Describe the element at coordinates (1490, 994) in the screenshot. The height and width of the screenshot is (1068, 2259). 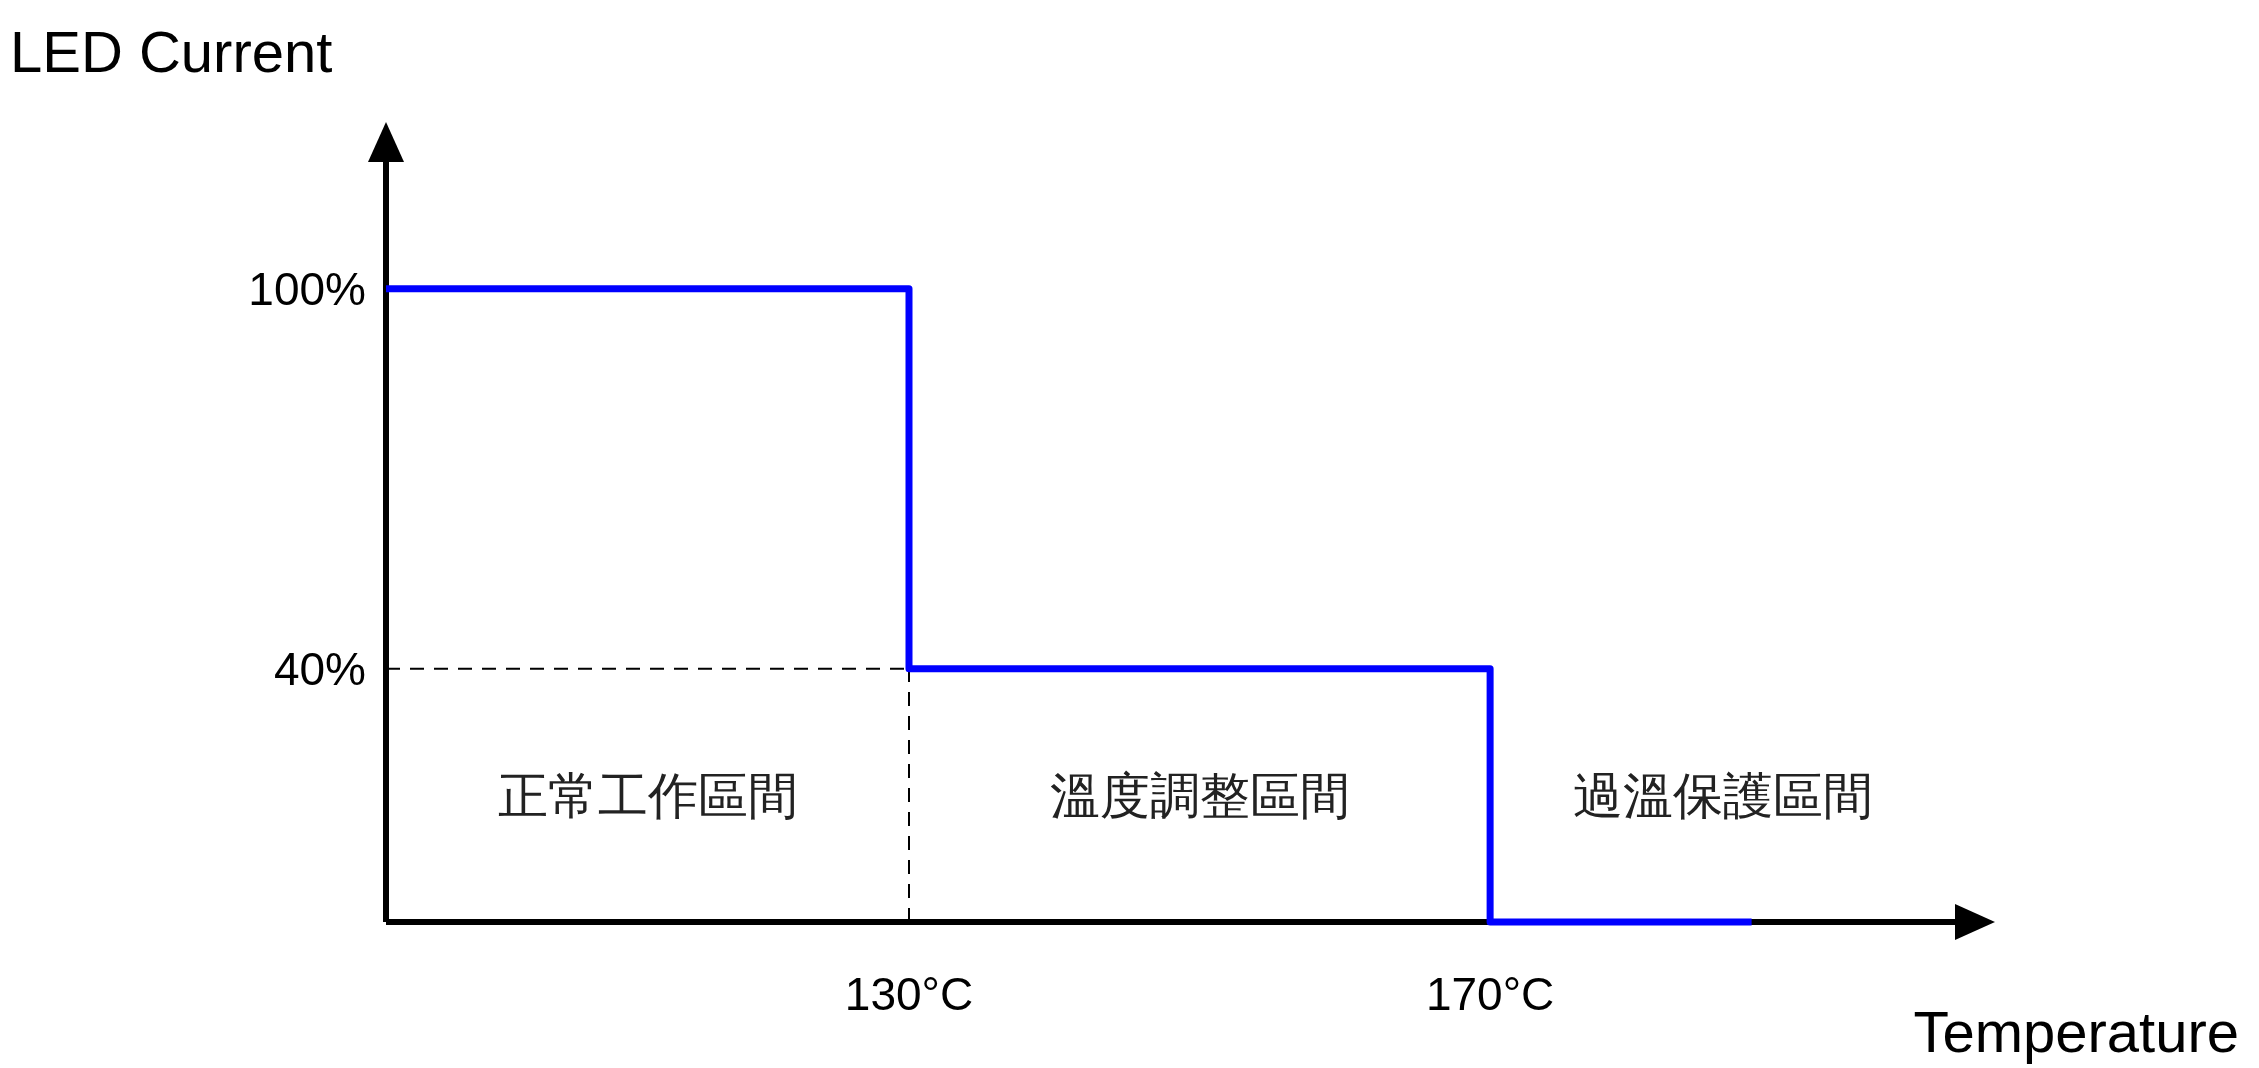
I see `x-tick-label: 170°C` at that location.